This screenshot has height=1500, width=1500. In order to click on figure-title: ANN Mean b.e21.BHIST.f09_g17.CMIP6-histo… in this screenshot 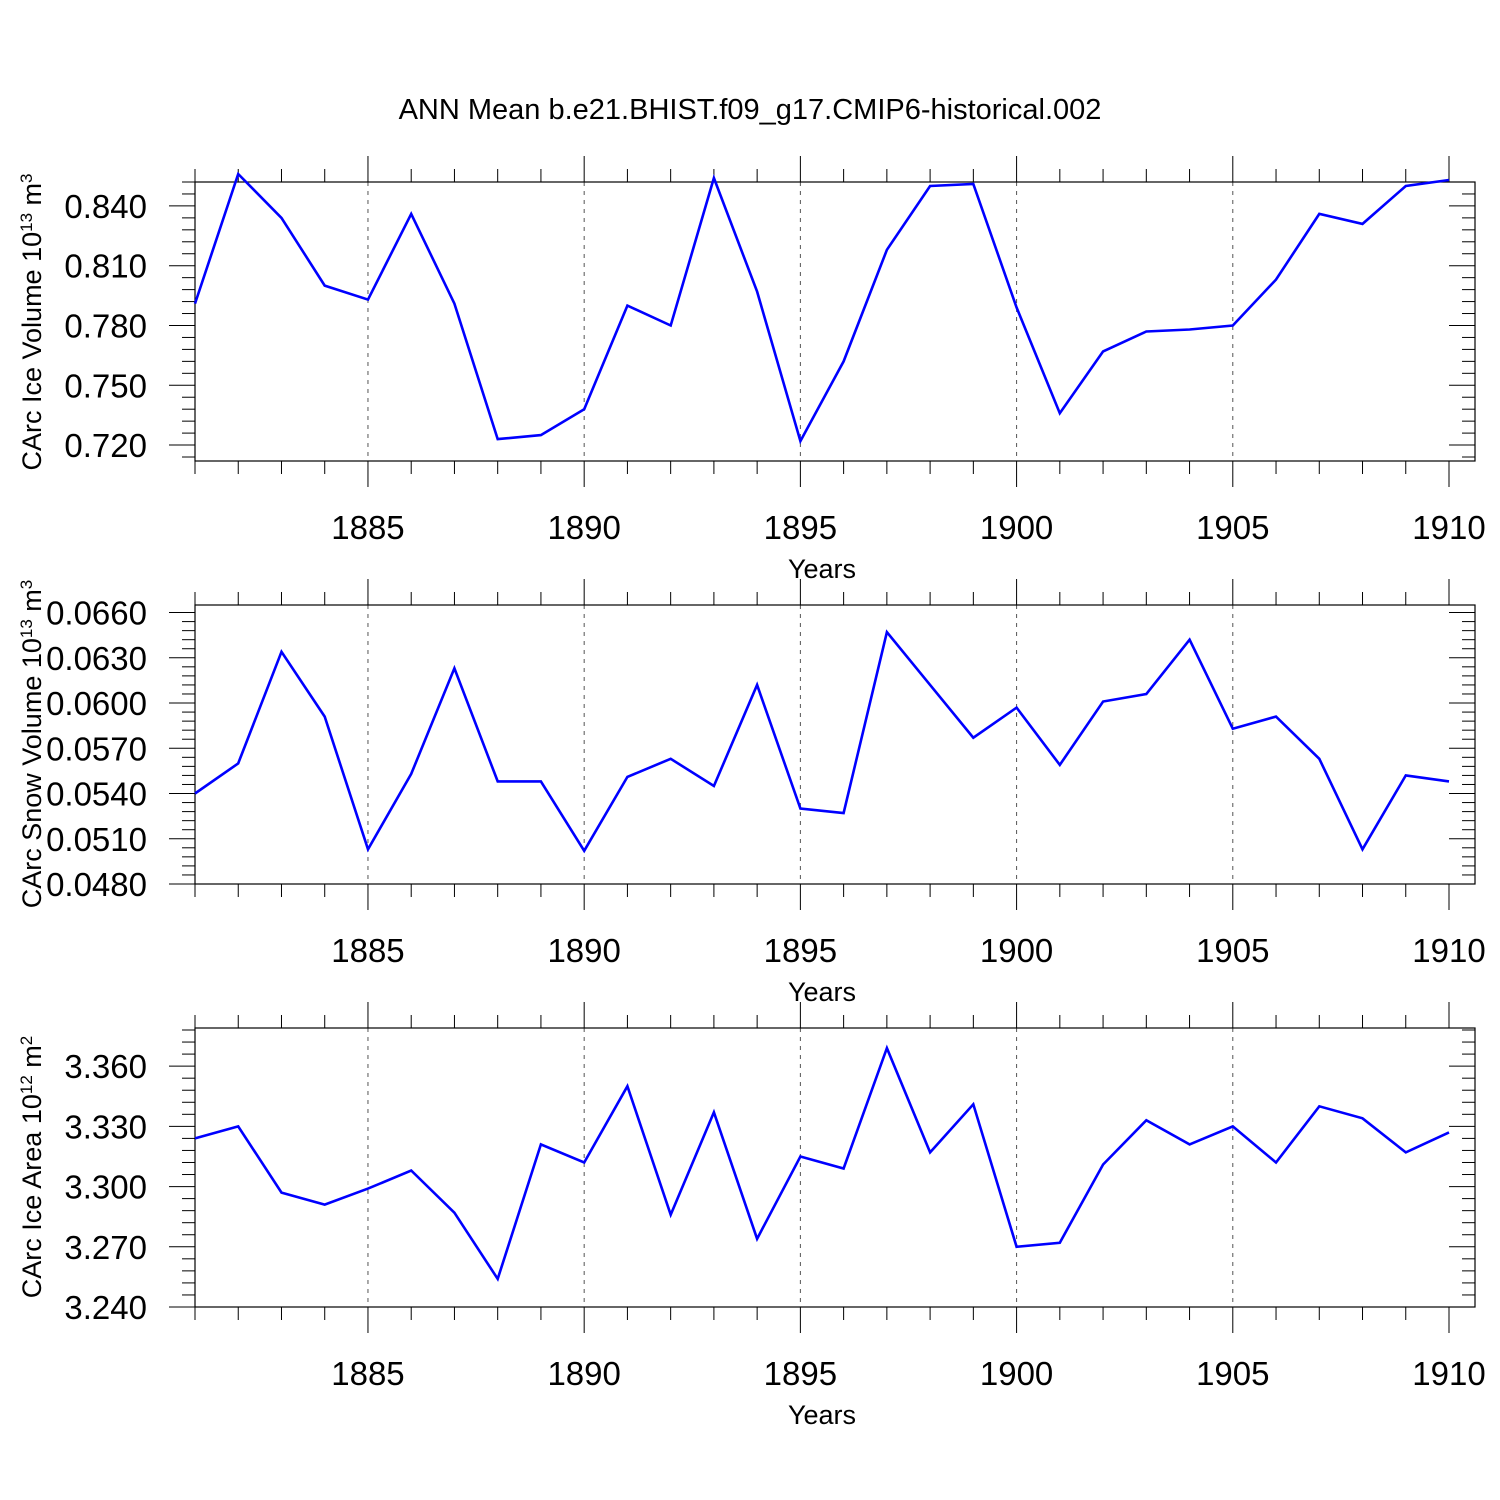, I will do `click(750, 110)`.